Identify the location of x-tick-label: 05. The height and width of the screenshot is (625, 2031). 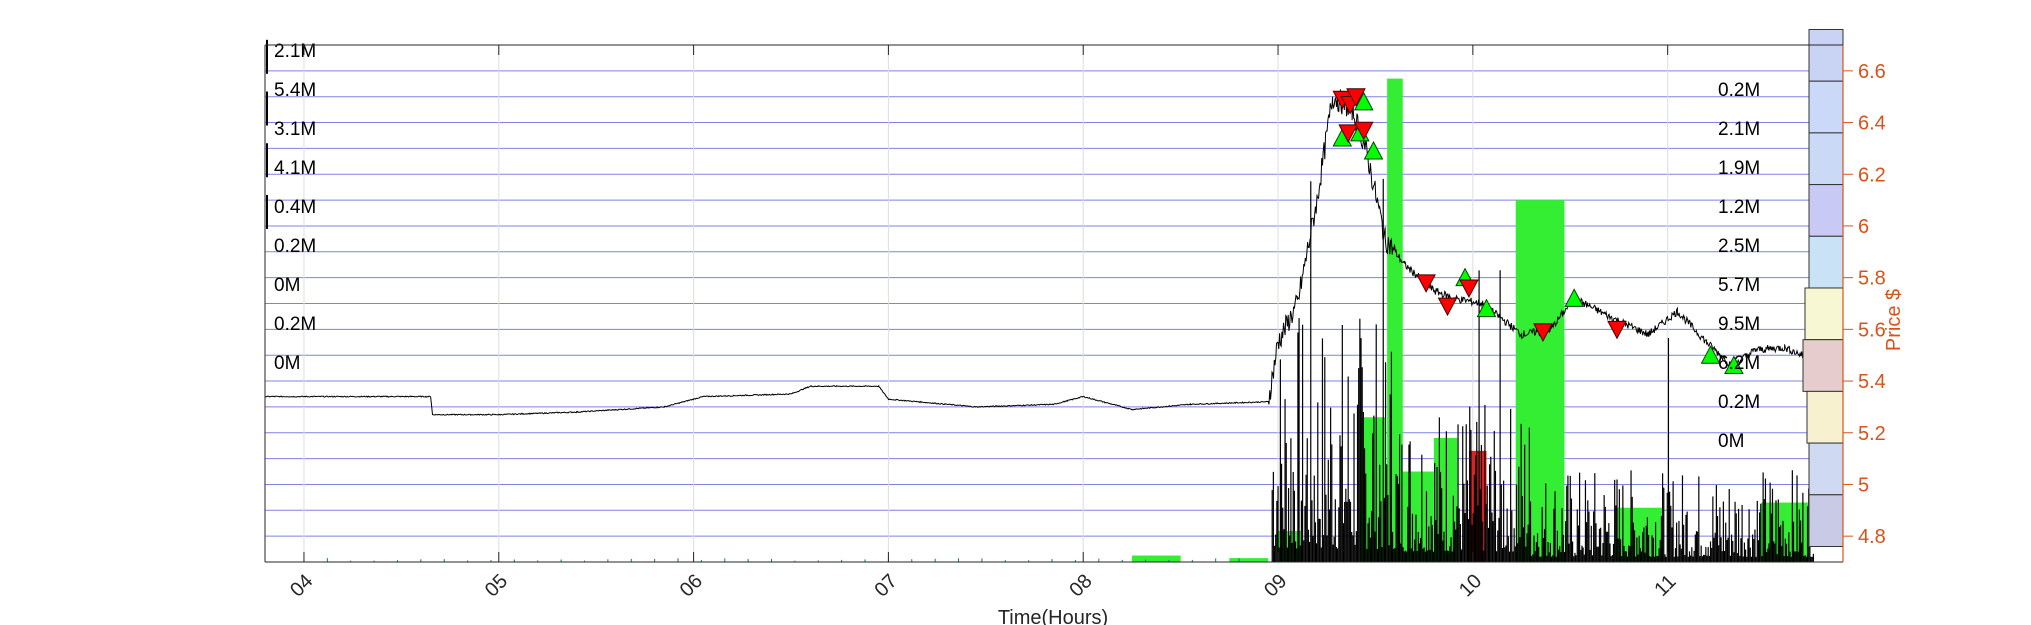
(496, 585).